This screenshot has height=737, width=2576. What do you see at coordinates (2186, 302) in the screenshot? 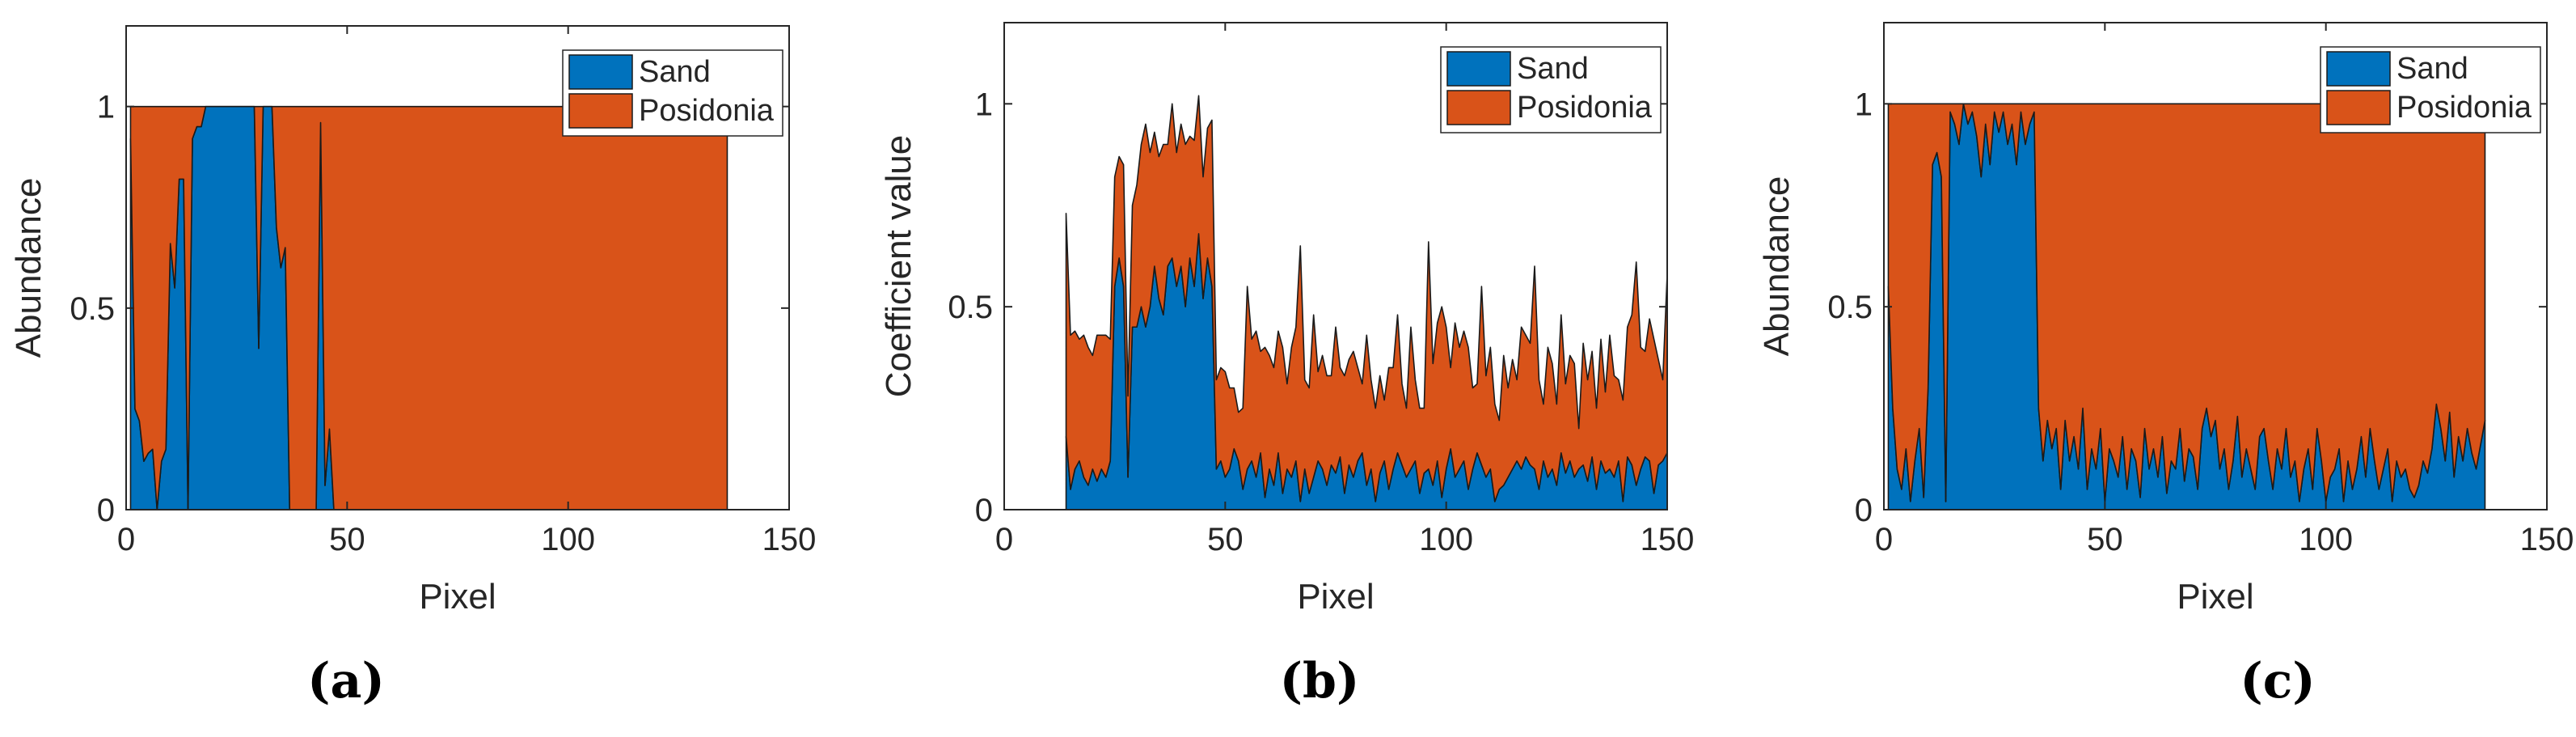
I see `series-area-posidonia` at bounding box center [2186, 302].